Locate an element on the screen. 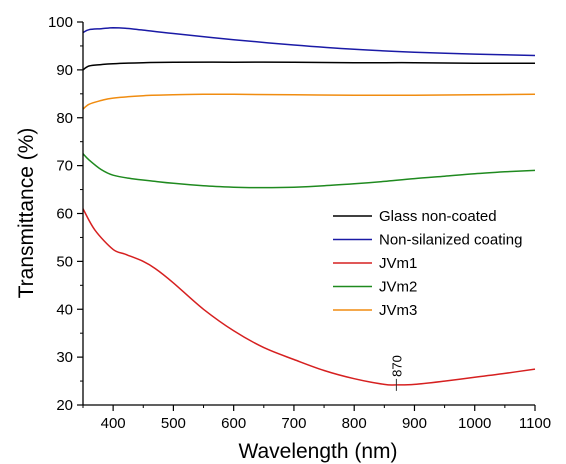 The width and height of the screenshot is (566, 464). annotation-label: 870 is located at coordinates (396, 366).